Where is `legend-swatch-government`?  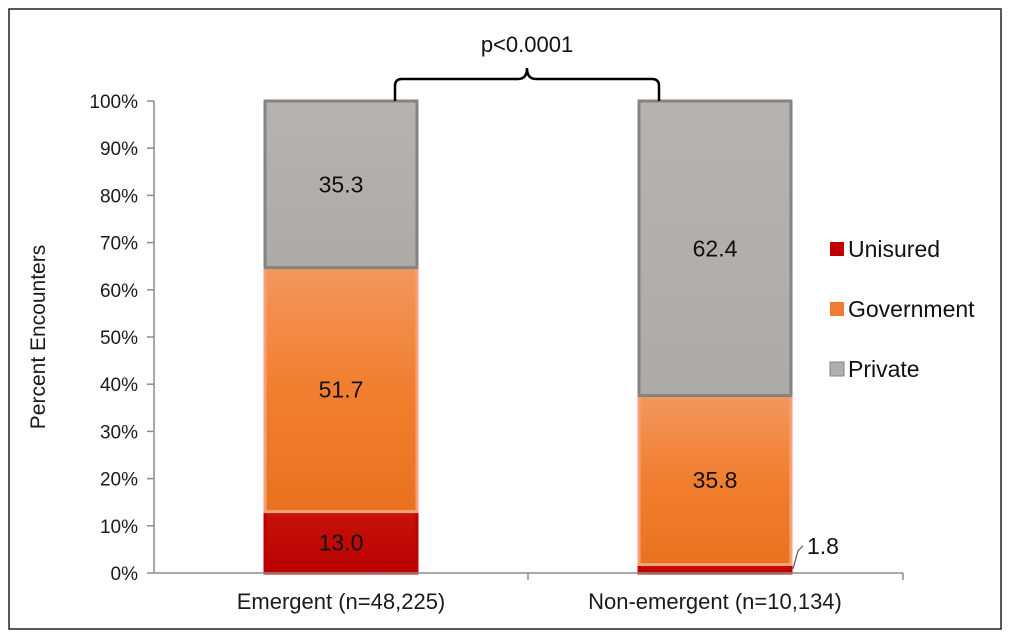 legend-swatch-government is located at coordinates (837, 309).